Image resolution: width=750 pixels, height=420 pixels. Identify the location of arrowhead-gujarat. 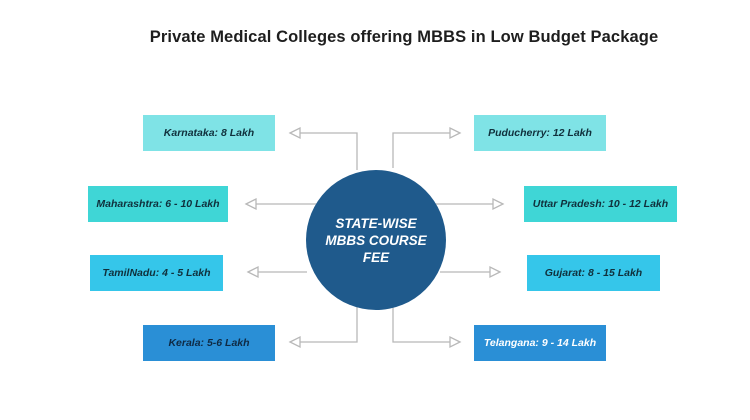
(495, 272).